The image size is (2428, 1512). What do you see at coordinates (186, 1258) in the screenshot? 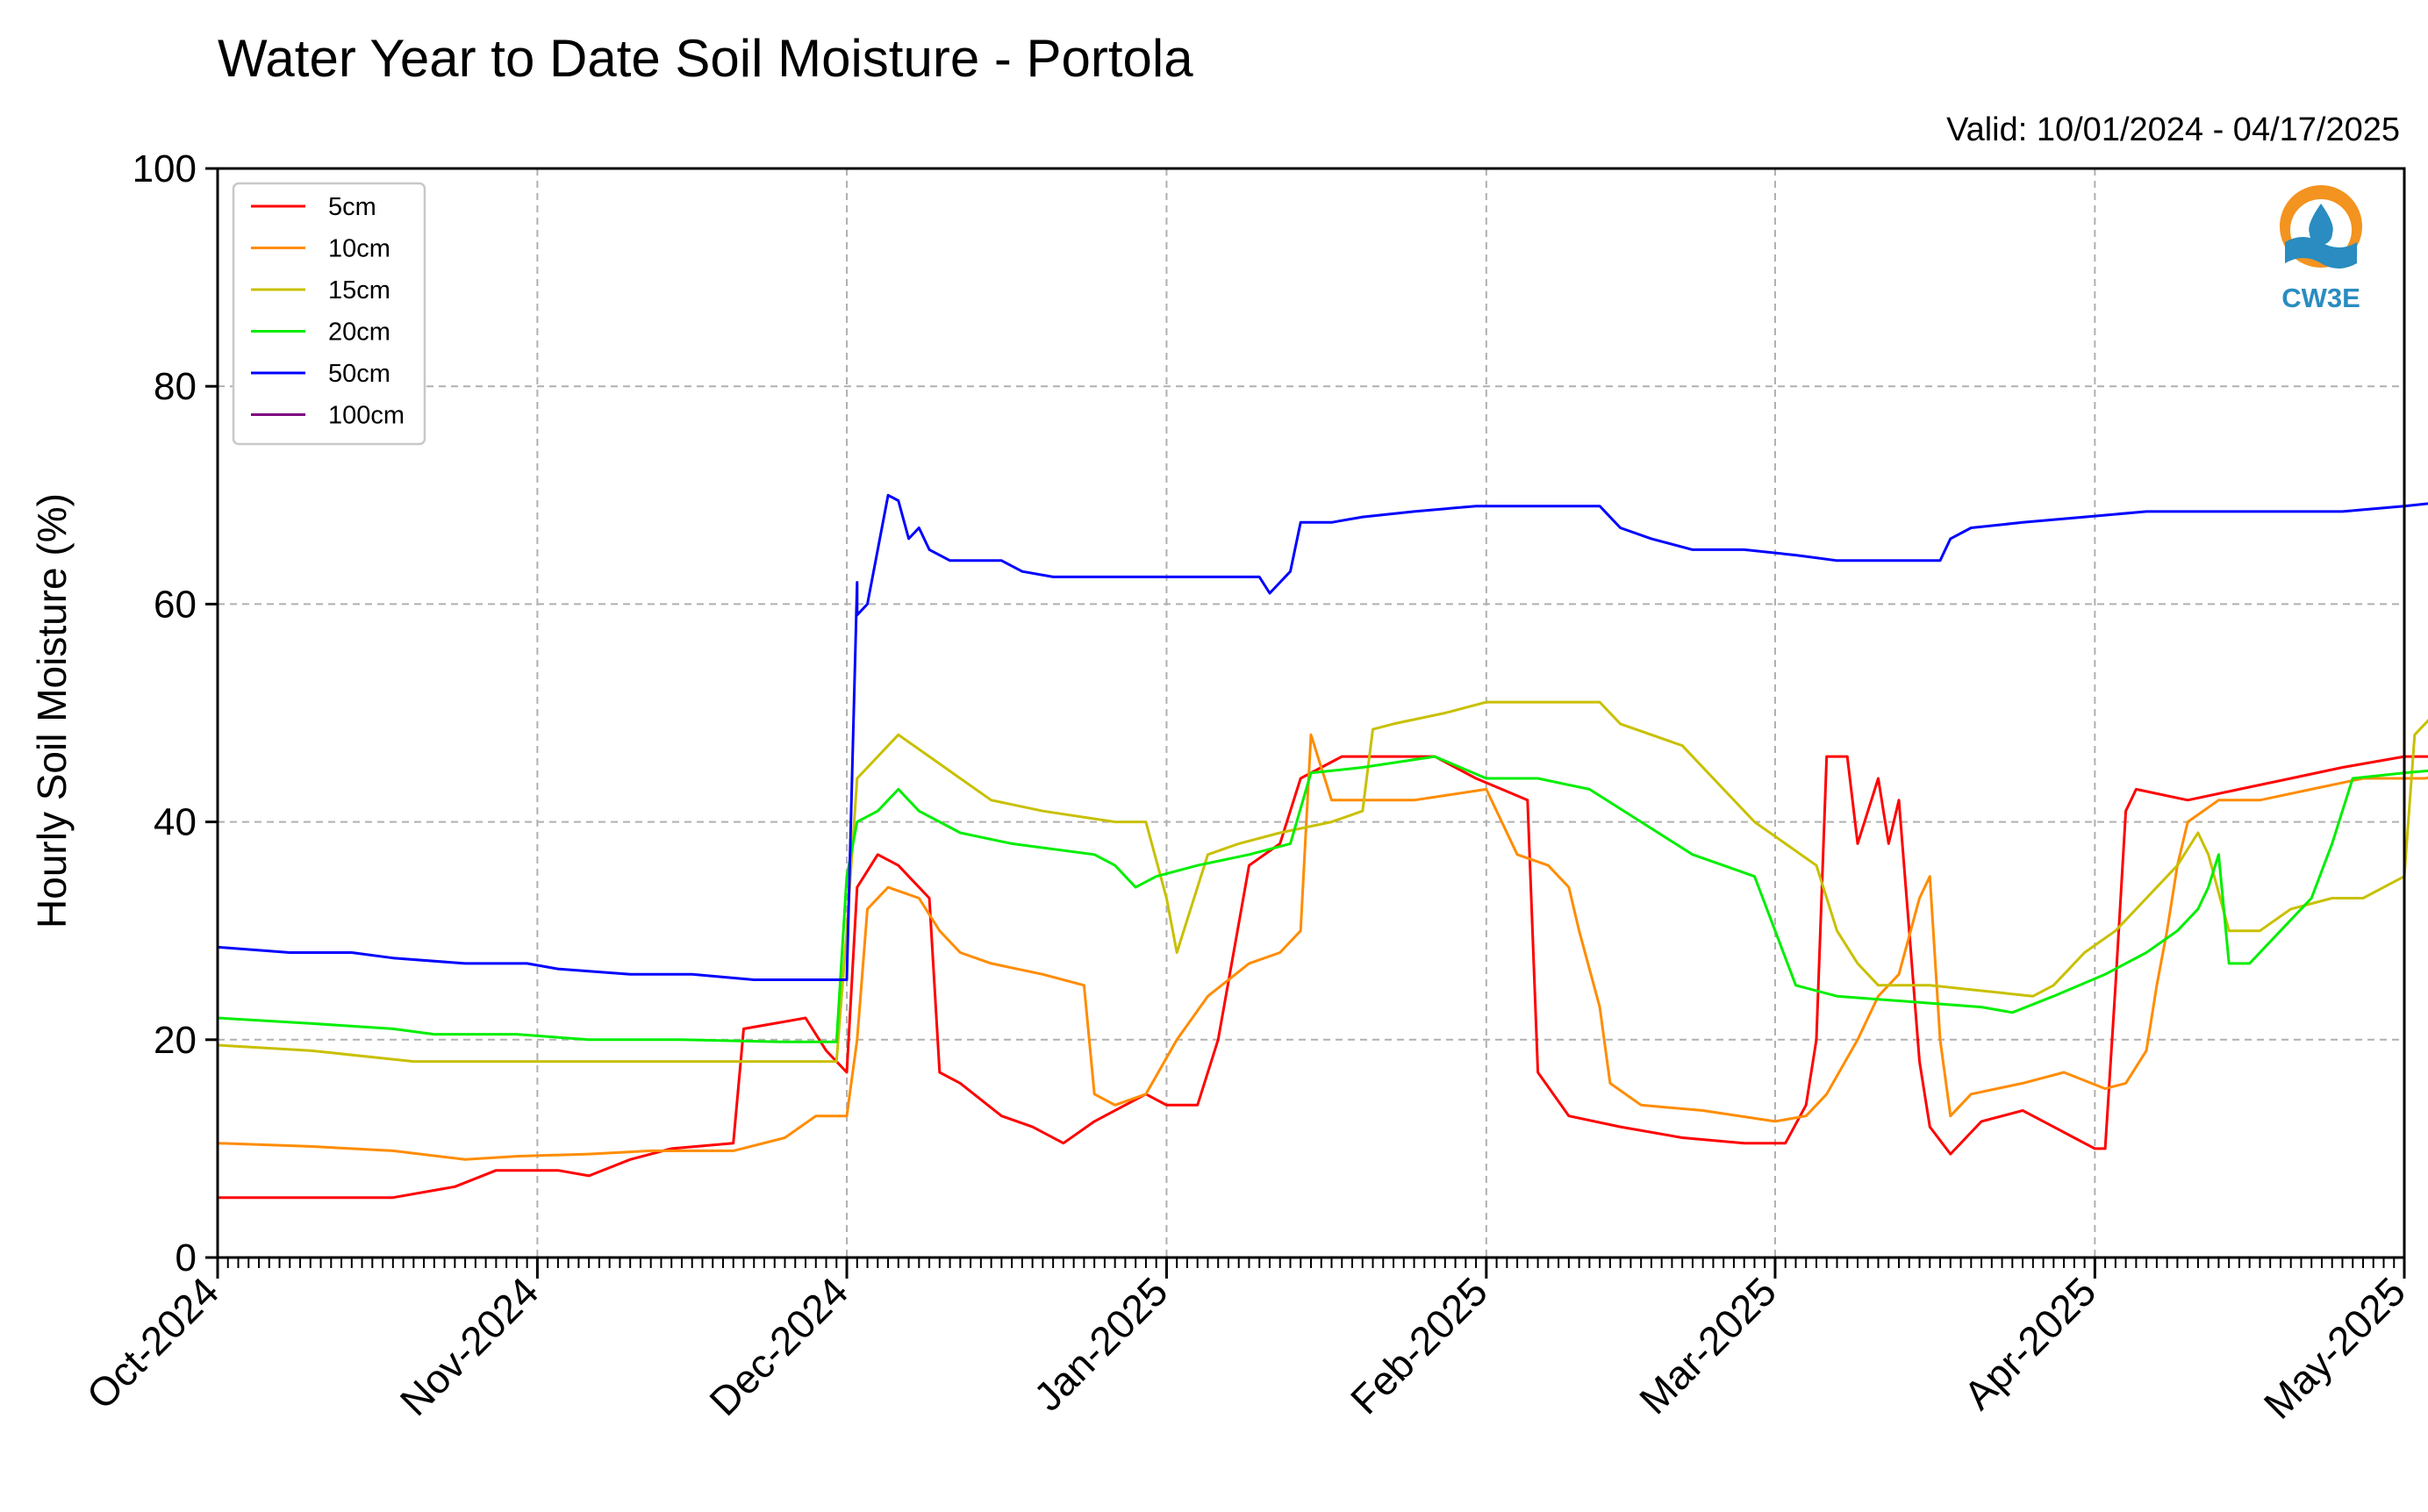
I see `y-tick-label: 0` at bounding box center [186, 1258].